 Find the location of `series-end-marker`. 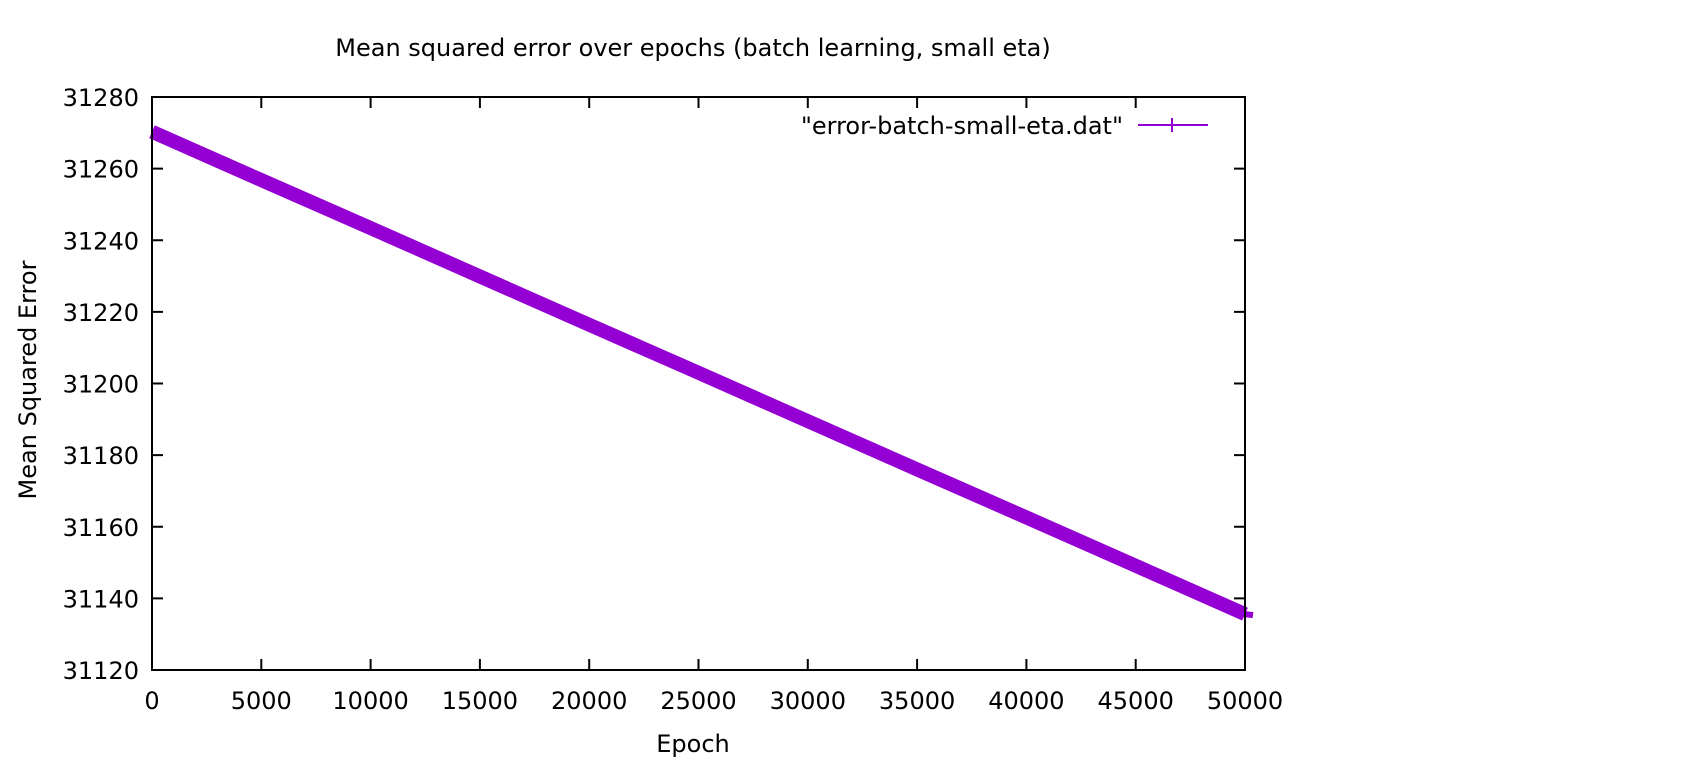

series-end-marker is located at coordinates (1249, 615).